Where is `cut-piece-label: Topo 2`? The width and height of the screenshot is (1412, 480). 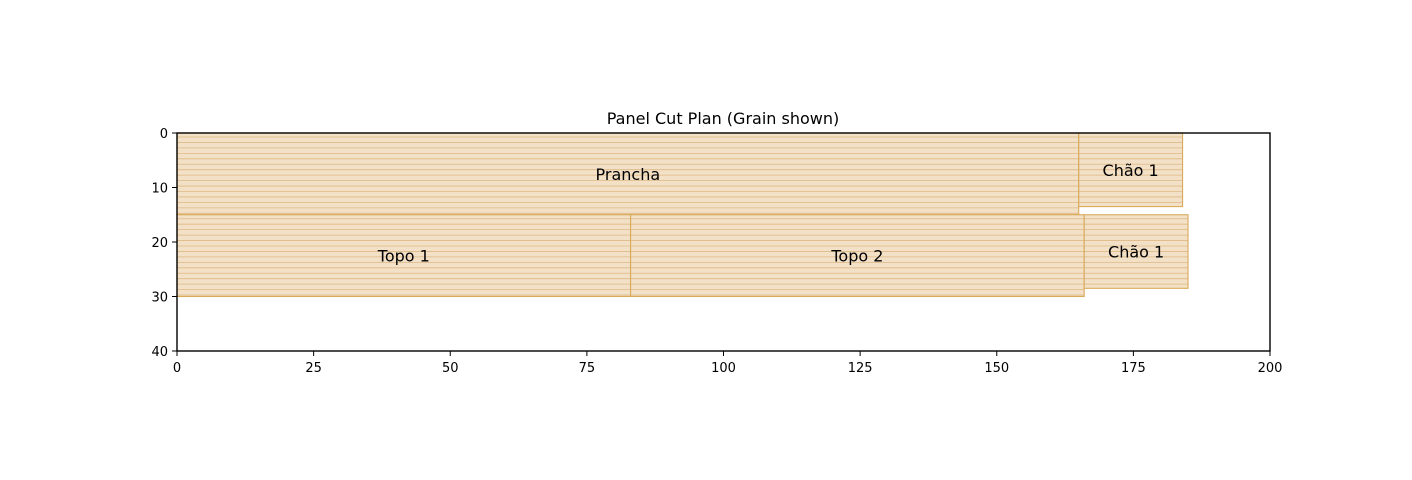 cut-piece-label: Topo 2 is located at coordinates (856, 256).